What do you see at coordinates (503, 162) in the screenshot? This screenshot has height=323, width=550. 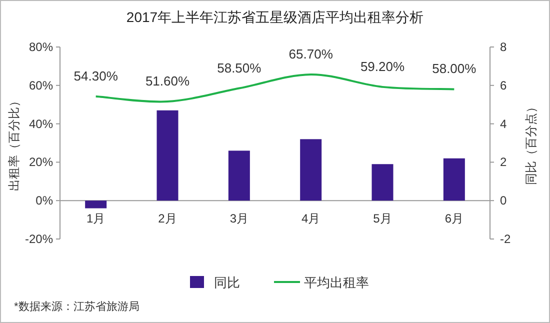 I see `y2-tick-label: 2` at bounding box center [503, 162].